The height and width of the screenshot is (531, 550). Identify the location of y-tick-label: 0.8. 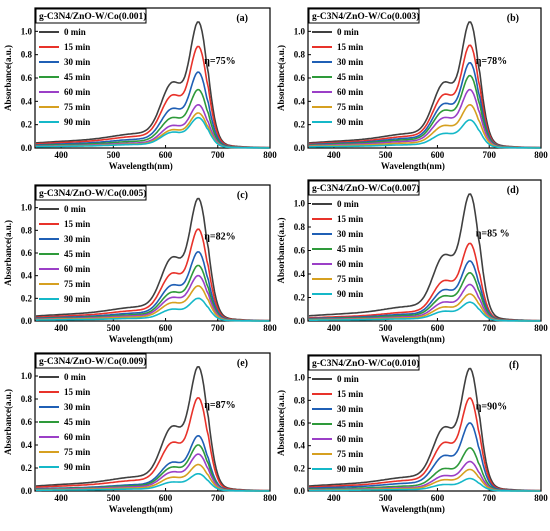
(27, 399).